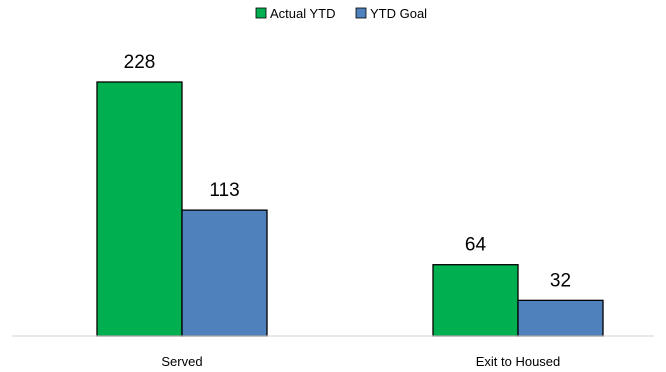 The width and height of the screenshot is (666, 372). I want to click on data-label-0-1: 113, so click(224, 190).